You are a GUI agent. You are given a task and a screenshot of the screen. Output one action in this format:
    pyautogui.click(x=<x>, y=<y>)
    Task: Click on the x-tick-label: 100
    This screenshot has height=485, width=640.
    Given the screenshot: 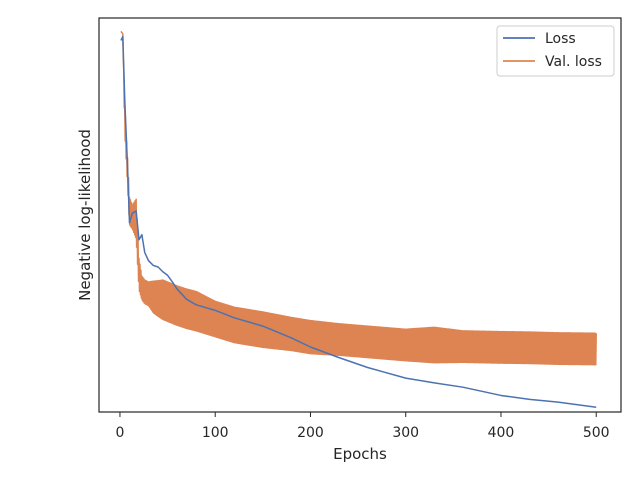 What is the action you would take?
    pyautogui.click(x=215, y=433)
    